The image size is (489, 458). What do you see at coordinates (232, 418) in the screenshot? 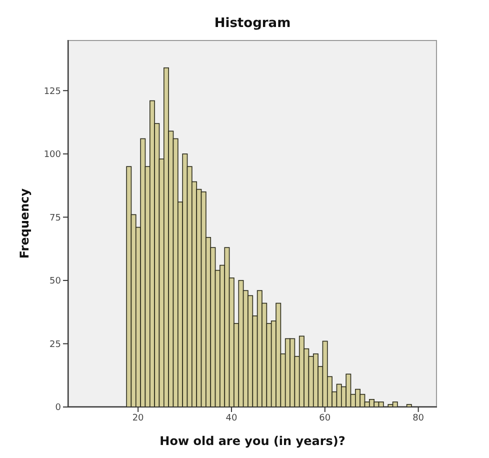
I see `x-tick-label: 40` at bounding box center [232, 418].